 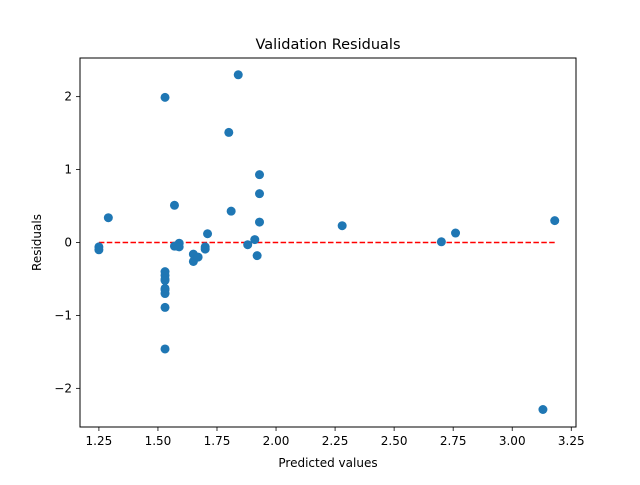 What do you see at coordinates (335, 441) in the screenshot?
I see `x-tick-label: 2.25` at bounding box center [335, 441].